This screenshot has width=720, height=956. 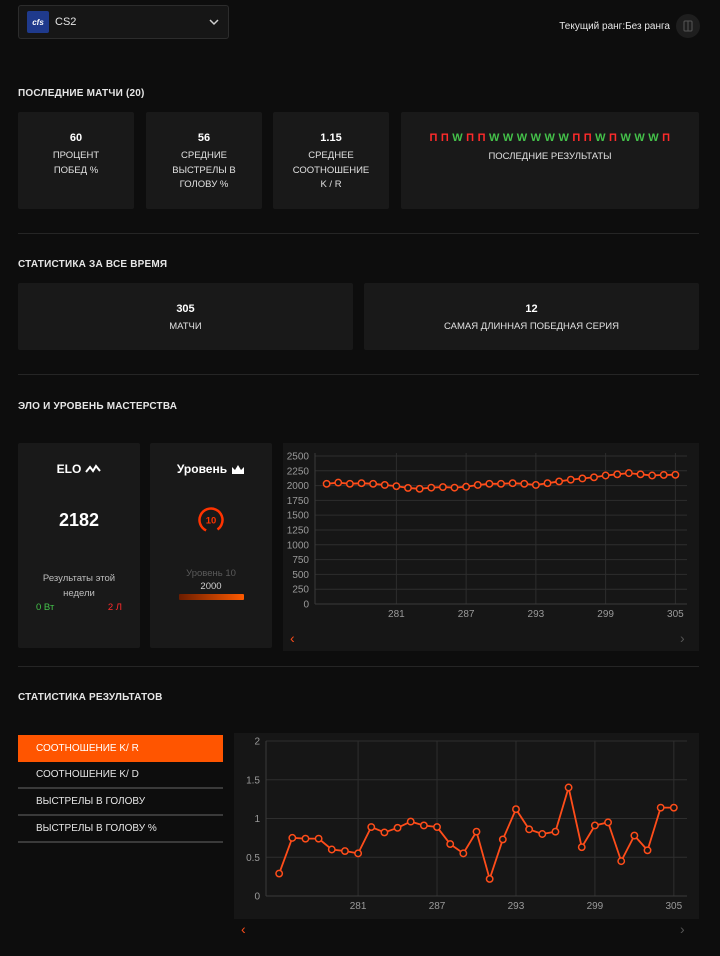 I want to click on y-tick-label: 2250, so click(x=298, y=471).